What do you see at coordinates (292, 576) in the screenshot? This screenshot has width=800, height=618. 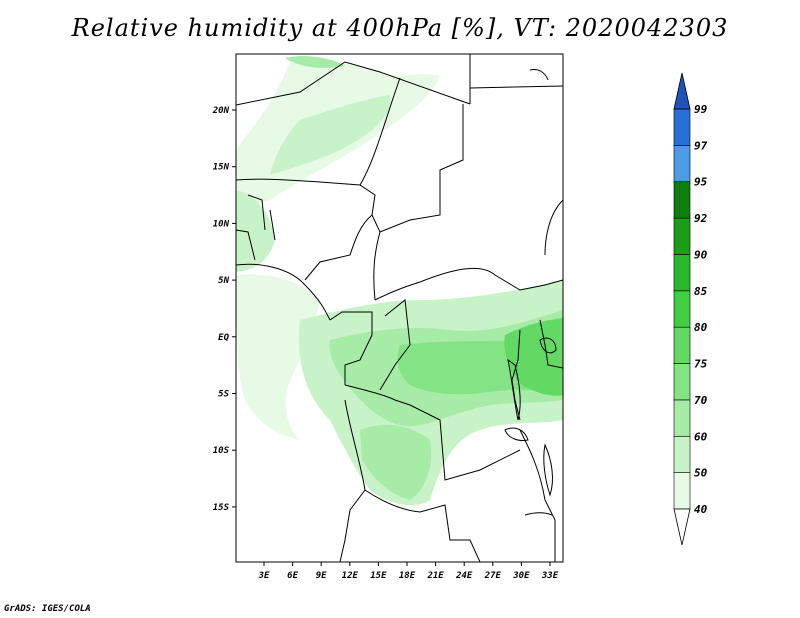 I see `lon-tick-label: 6E` at bounding box center [292, 576].